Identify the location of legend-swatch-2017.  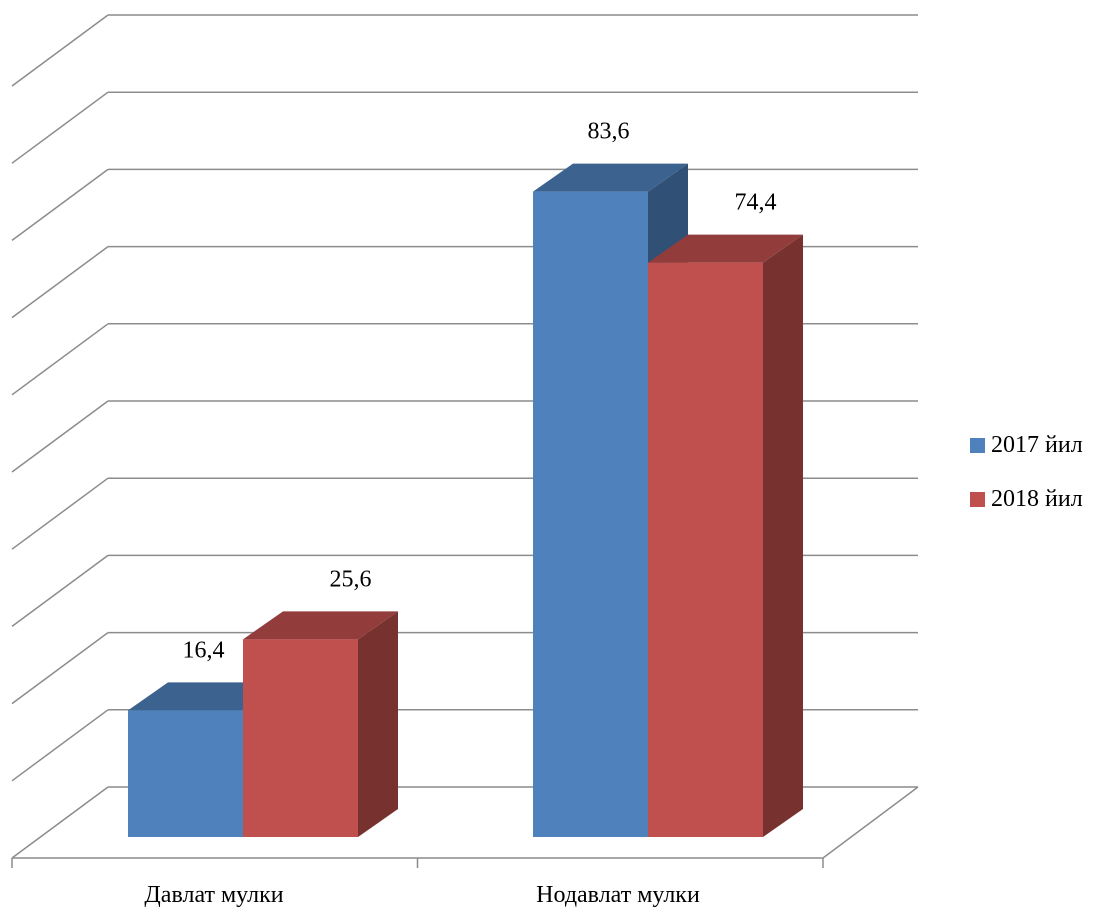
(977, 445).